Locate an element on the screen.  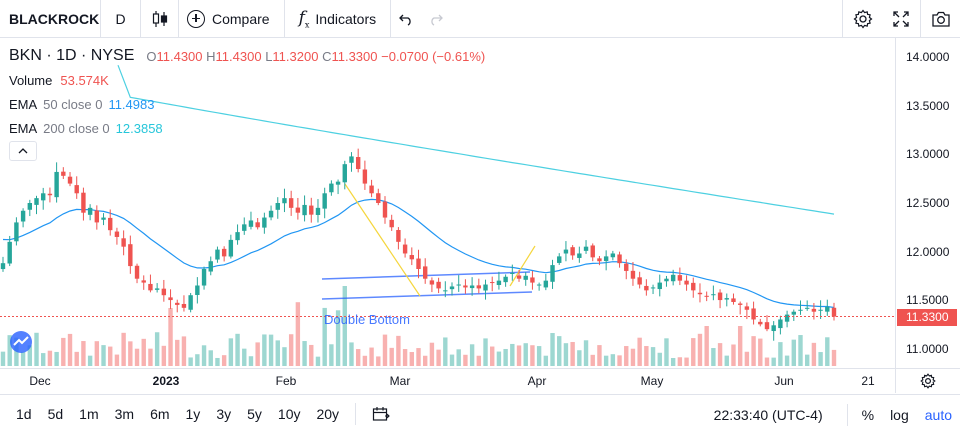
price-tick: 11.5000 is located at coordinates (927, 300).